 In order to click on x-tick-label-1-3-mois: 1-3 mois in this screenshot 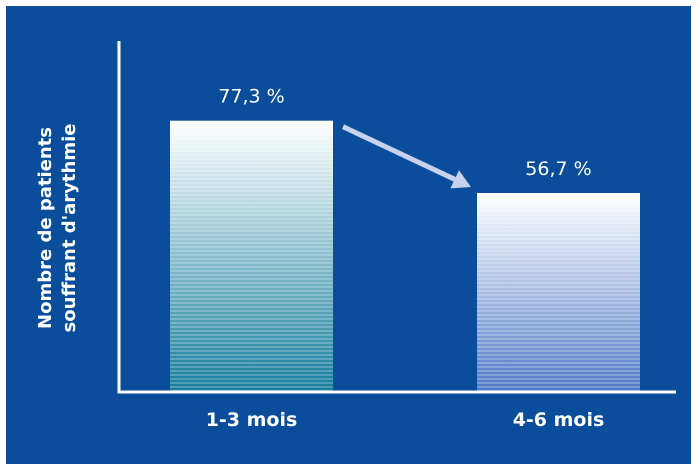, I will do `click(252, 420)`.